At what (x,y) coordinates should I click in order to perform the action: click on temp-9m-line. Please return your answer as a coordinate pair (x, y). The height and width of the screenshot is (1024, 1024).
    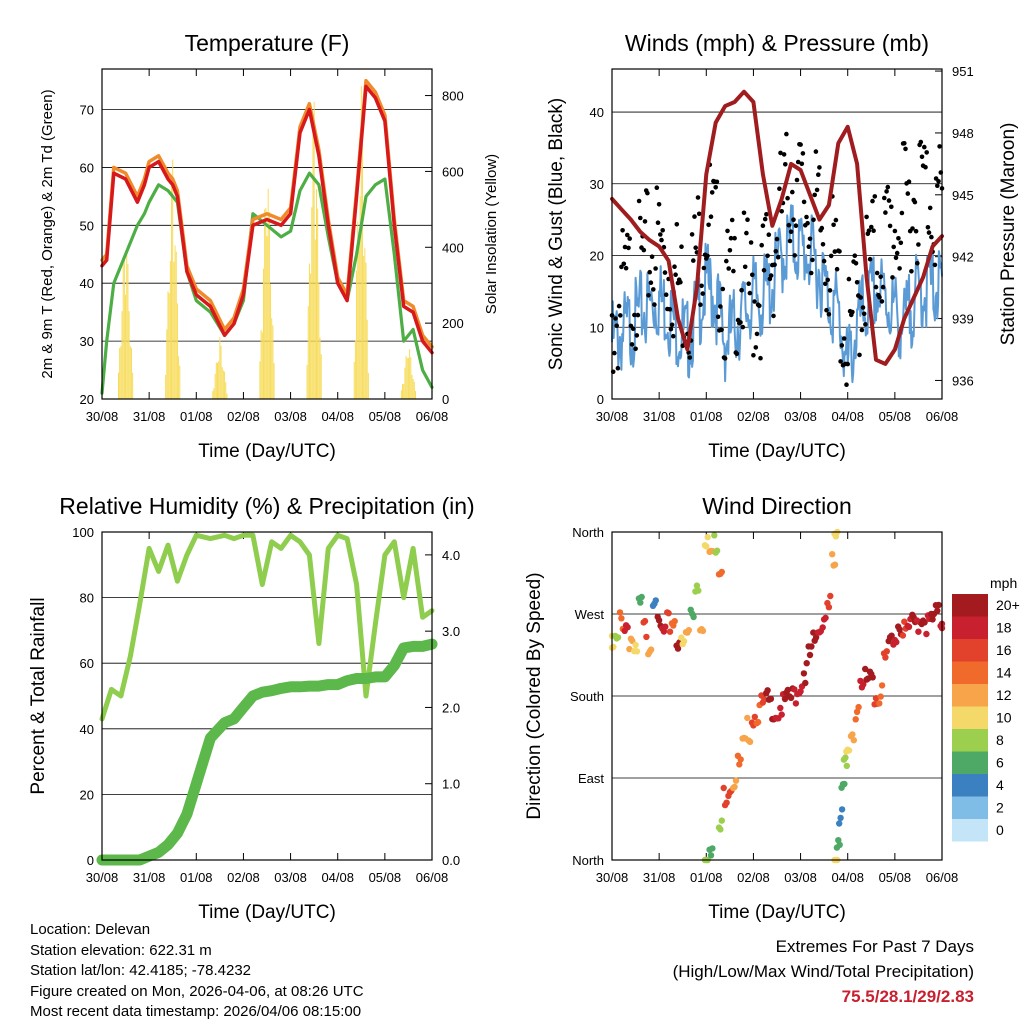
    Looking at the image, I should click on (267, 213).